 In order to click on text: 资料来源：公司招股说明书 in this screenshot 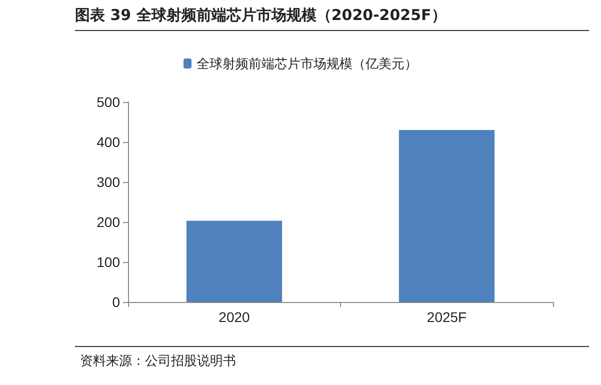, I will do `click(158, 361)`.